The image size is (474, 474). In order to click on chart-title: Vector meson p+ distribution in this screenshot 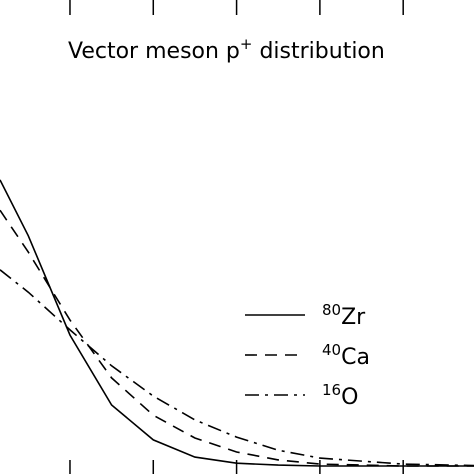, I will do `click(226, 49)`.